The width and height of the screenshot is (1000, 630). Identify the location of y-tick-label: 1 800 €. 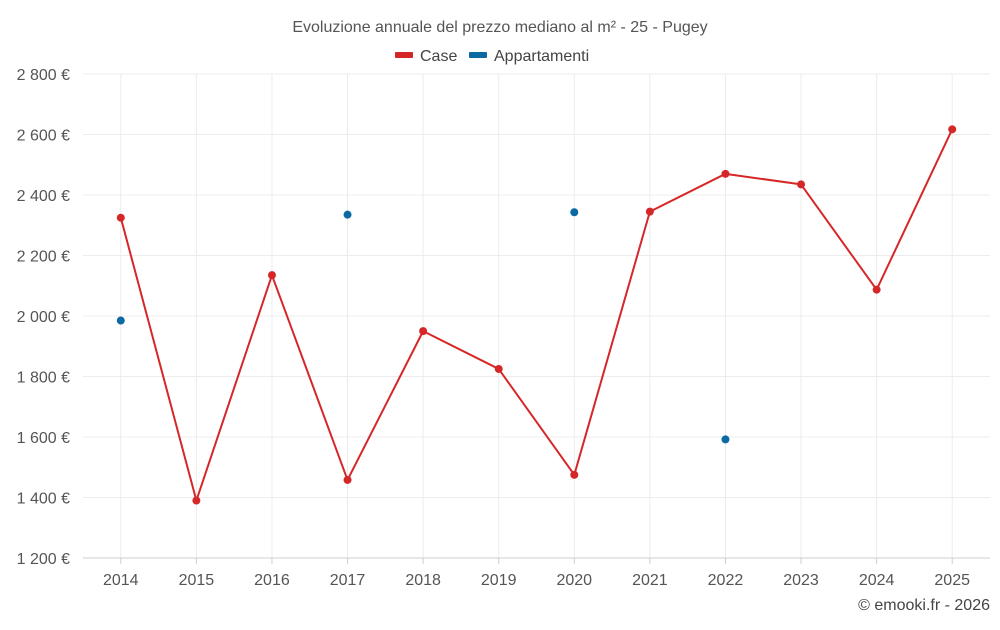
(43, 378).